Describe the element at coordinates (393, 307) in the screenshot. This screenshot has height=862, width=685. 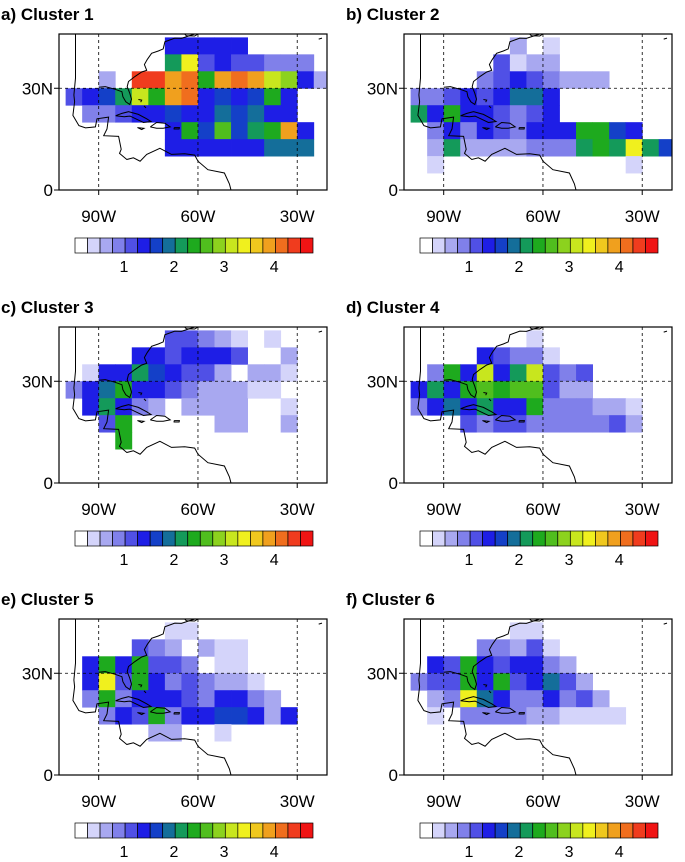
I see `panel-title: d) Cluster 4` at that location.